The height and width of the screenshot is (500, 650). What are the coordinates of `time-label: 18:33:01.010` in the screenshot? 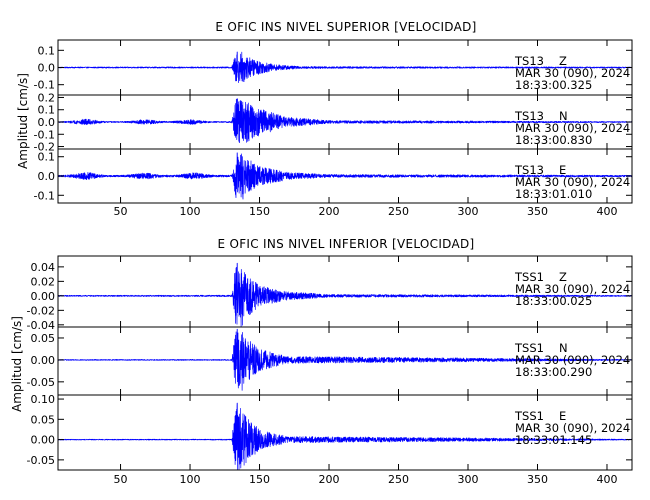 It's located at (553, 194).